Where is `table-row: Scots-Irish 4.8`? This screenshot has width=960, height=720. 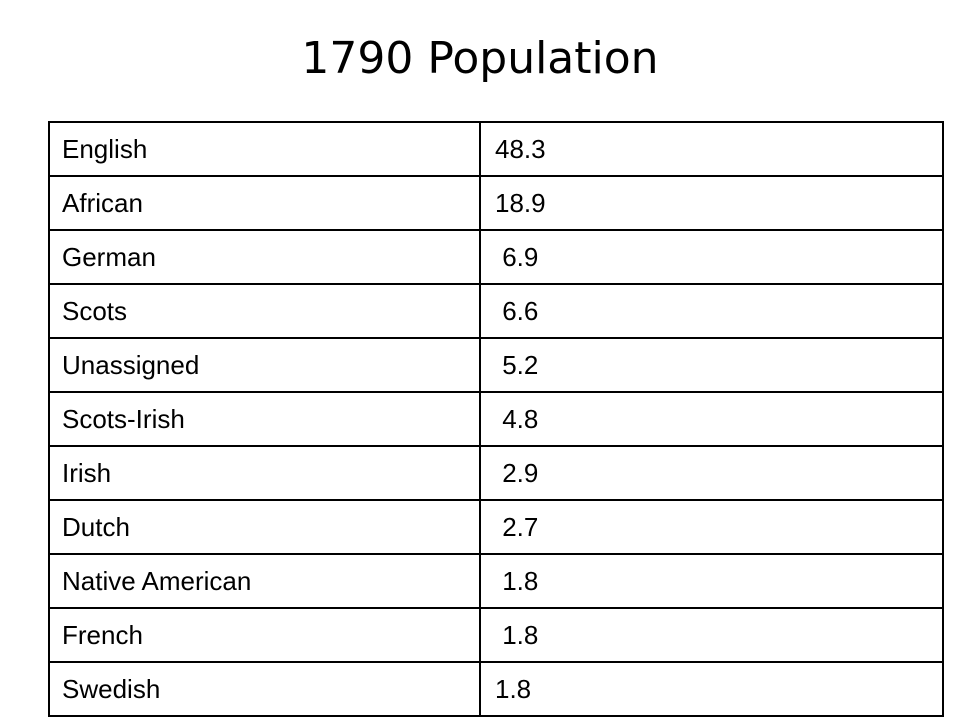
table-row: Scots-Irish 4.8 is located at coordinates (496, 419).